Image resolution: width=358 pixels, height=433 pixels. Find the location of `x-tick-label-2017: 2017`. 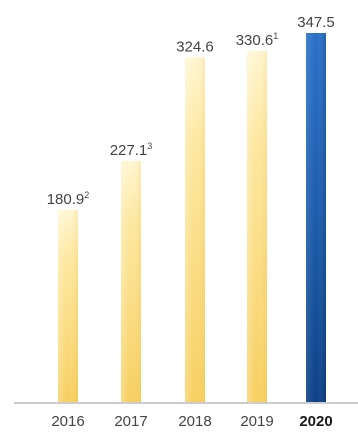

x-tick-label-2017: 2017 is located at coordinates (130, 420).